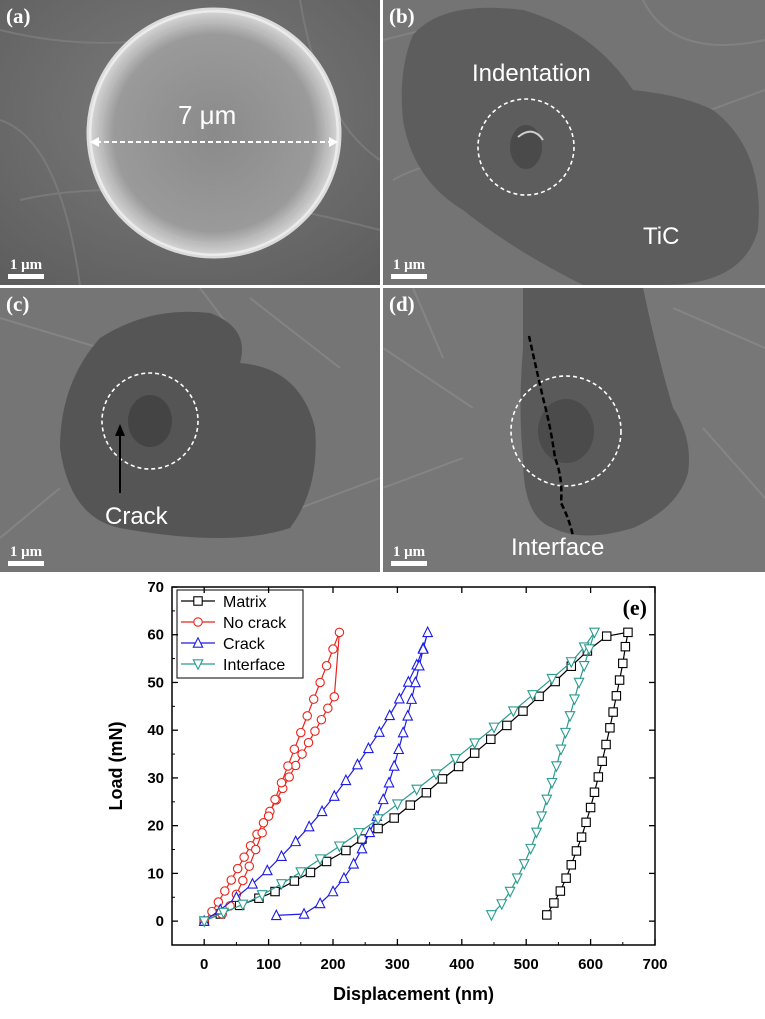 This screenshot has width=765, height=1019. What do you see at coordinates (590, 964) in the screenshot?
I see `x-tick-label: 600` at bounding box center [590, 964].